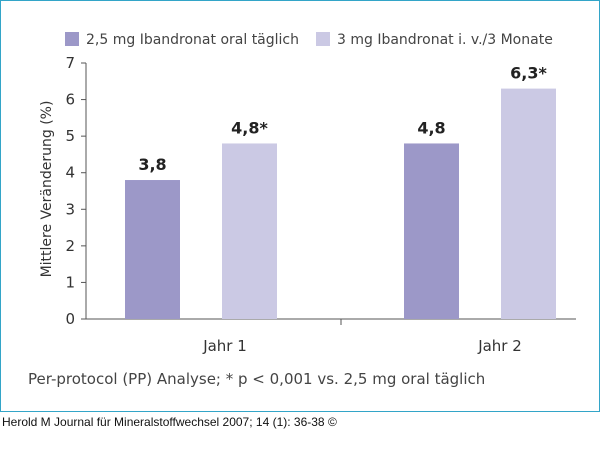 This screenshot has height=475, width=600. Describe the element at coordinates (499, 346) in the screenshot. I see `category-label: Jahr 2` at that location.